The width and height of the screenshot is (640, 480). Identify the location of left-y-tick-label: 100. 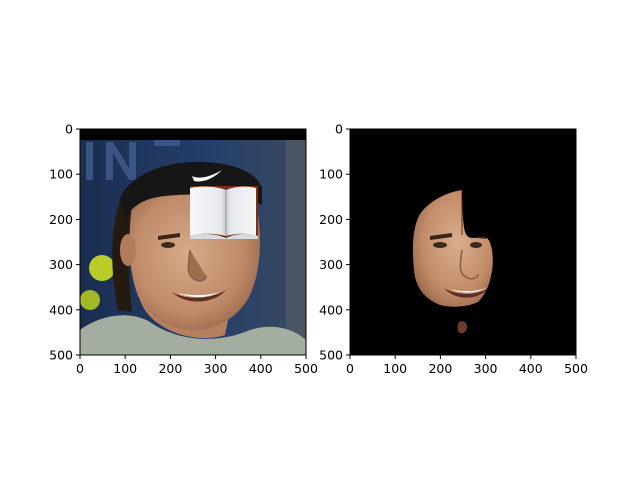
(61, 174).